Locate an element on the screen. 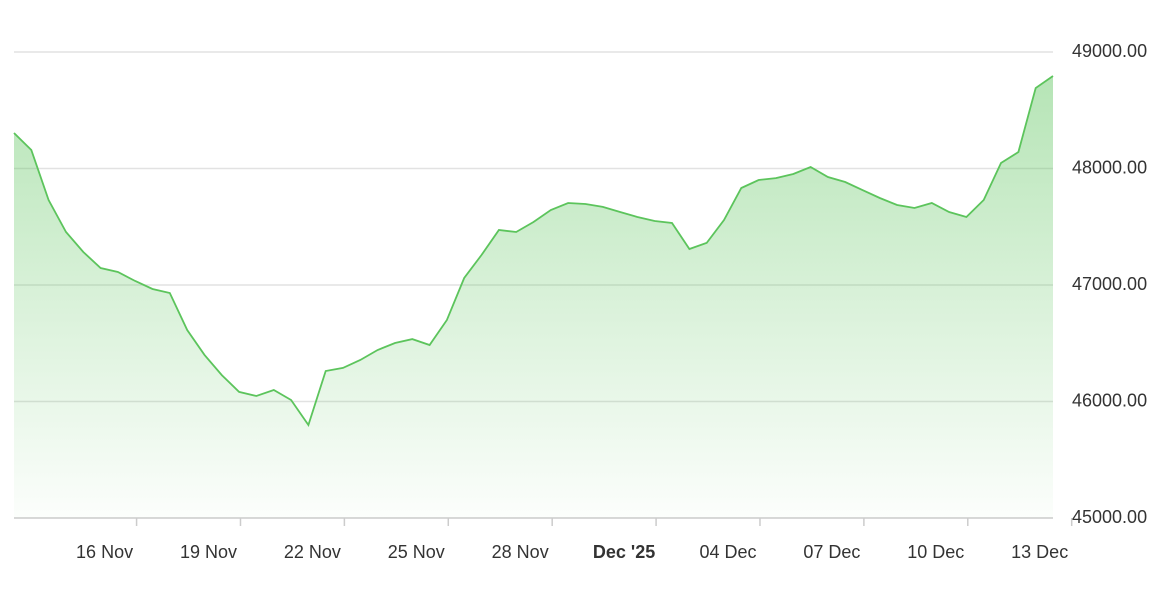 The height and width of the screenshot is (610, 1174). y-tick-label: 46000.00 is located at coordinates (1109, 400).